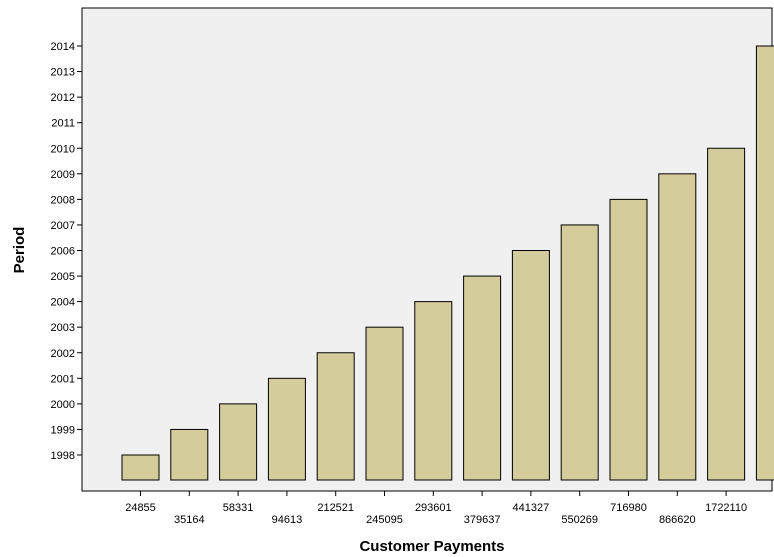  Describe the element at coordinates (63, 175) in the screenshot. I see `y-tick-label: 2009` at that location.